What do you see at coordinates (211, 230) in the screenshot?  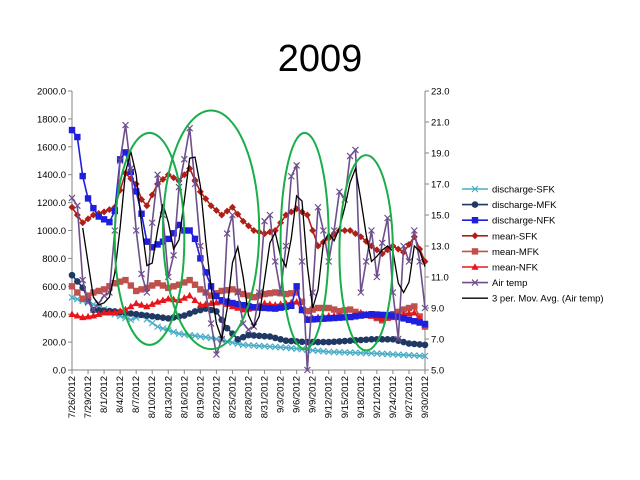 I see `highlight-ellipse` at bounding box center [211, 230].